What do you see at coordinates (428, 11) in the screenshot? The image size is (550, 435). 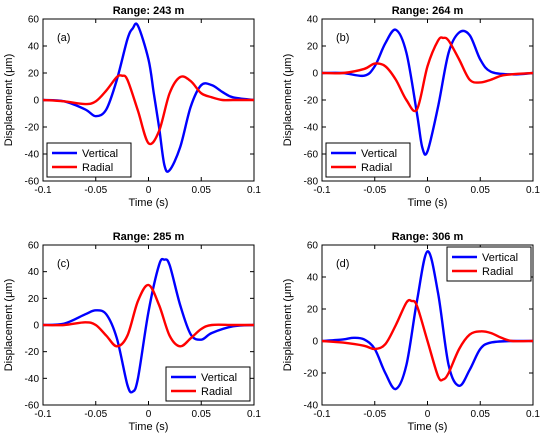 I see `chart-title: Range: 264 m` at bounding box center [428, 11].